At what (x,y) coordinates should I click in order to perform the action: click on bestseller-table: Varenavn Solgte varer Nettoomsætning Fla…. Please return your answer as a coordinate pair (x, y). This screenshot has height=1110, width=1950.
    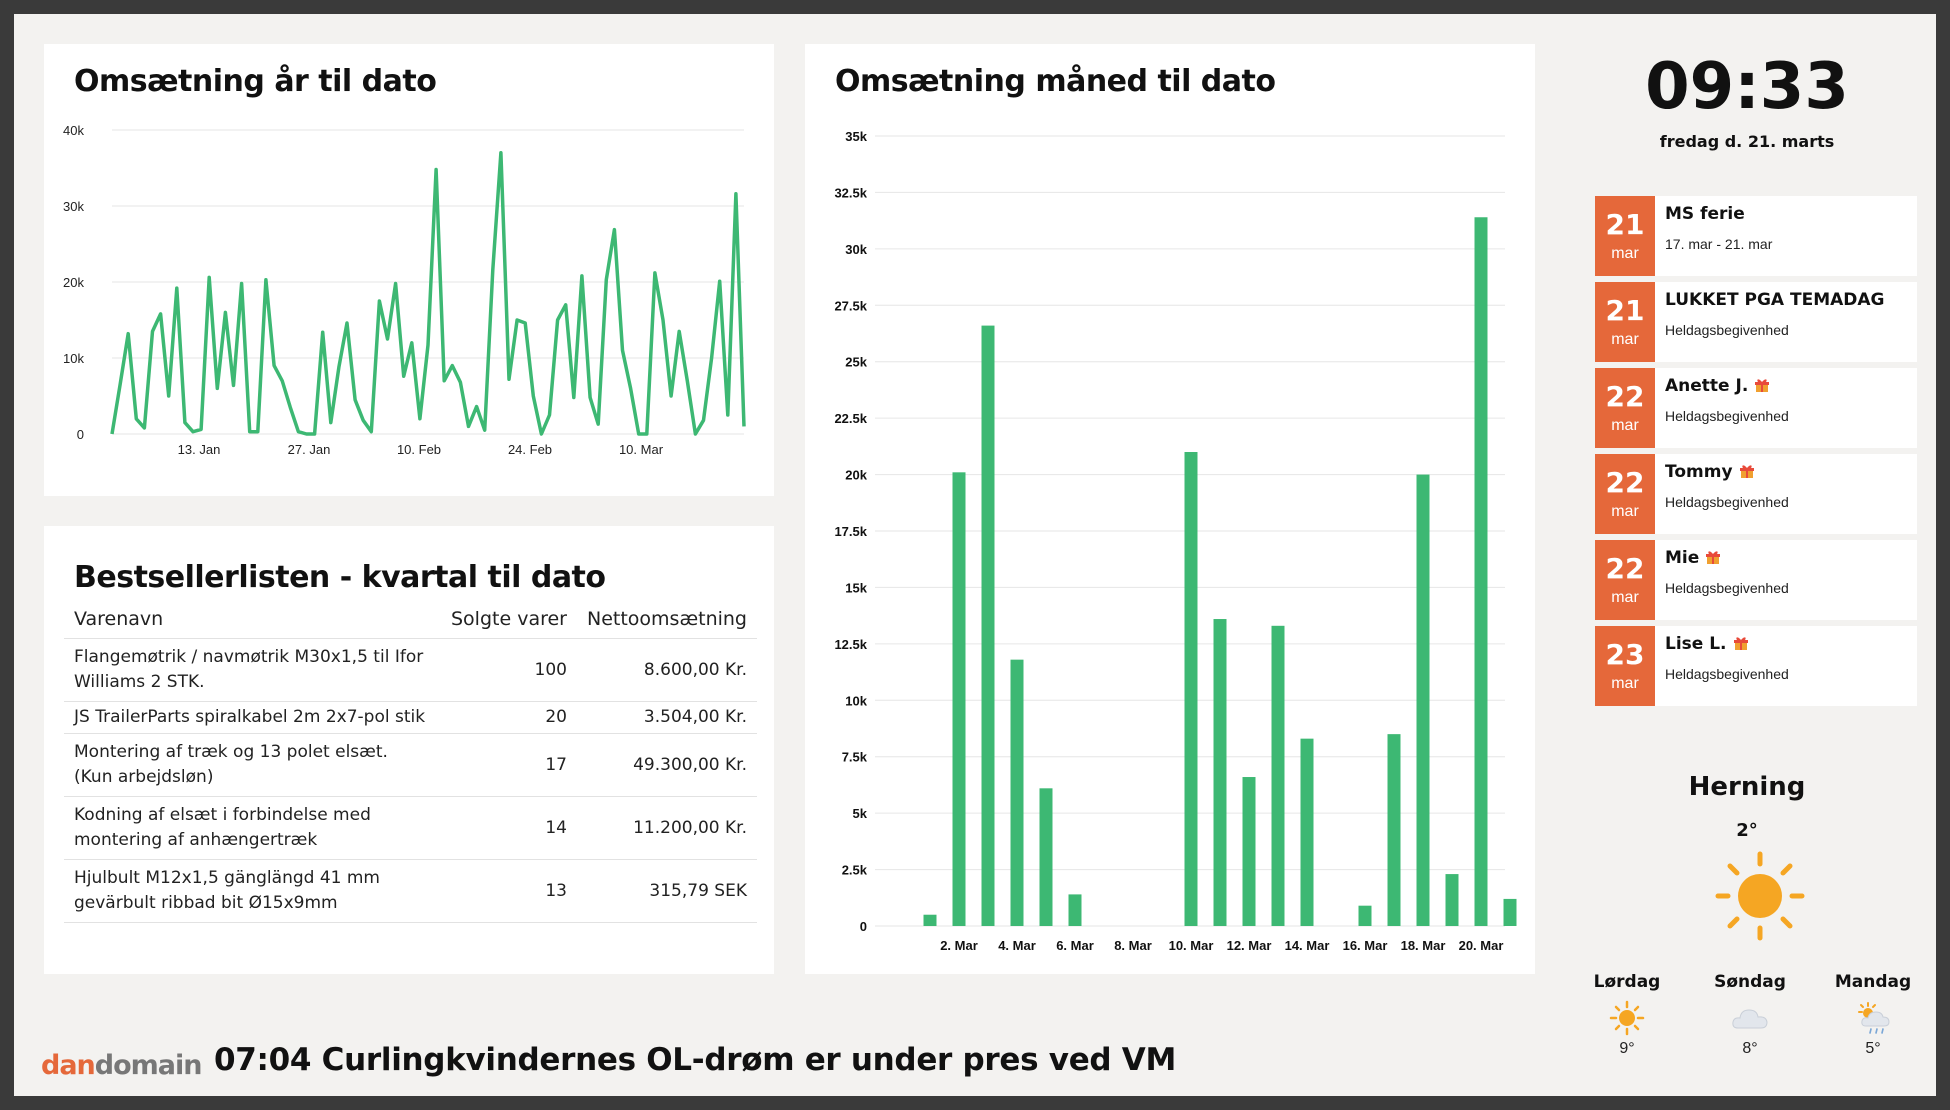
    Looking at the image, I should click on (410, 763).